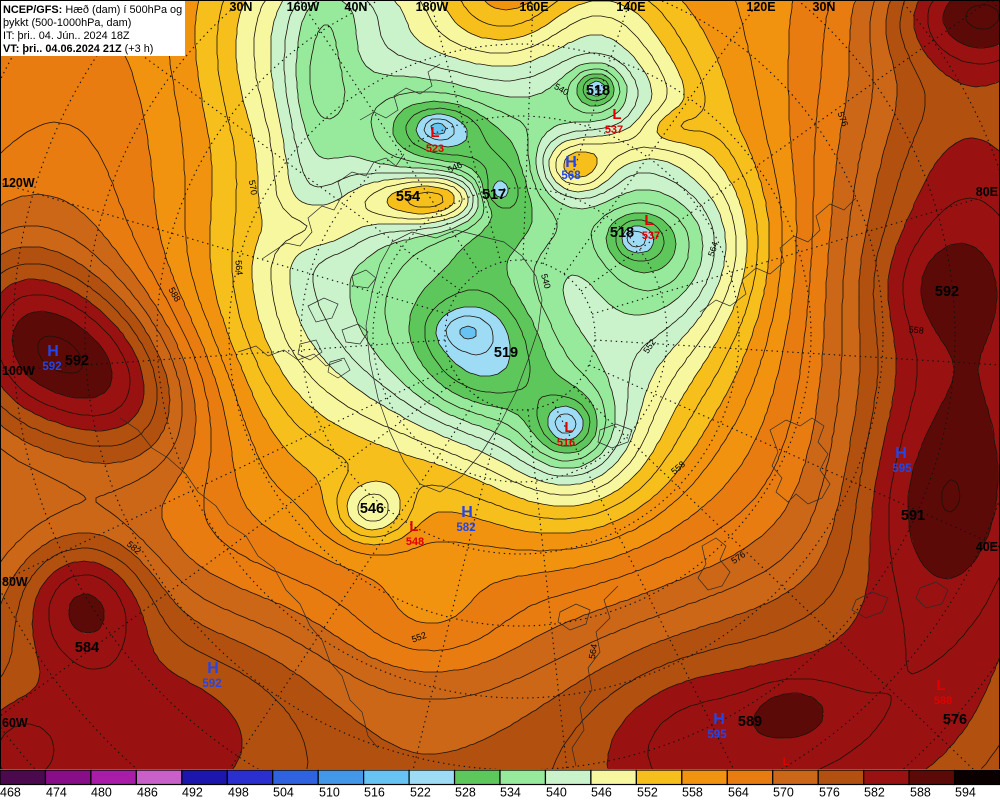  Describe the element at coordinates (465, 793) in the screenshot. I see `svg-text: 528` at that location.